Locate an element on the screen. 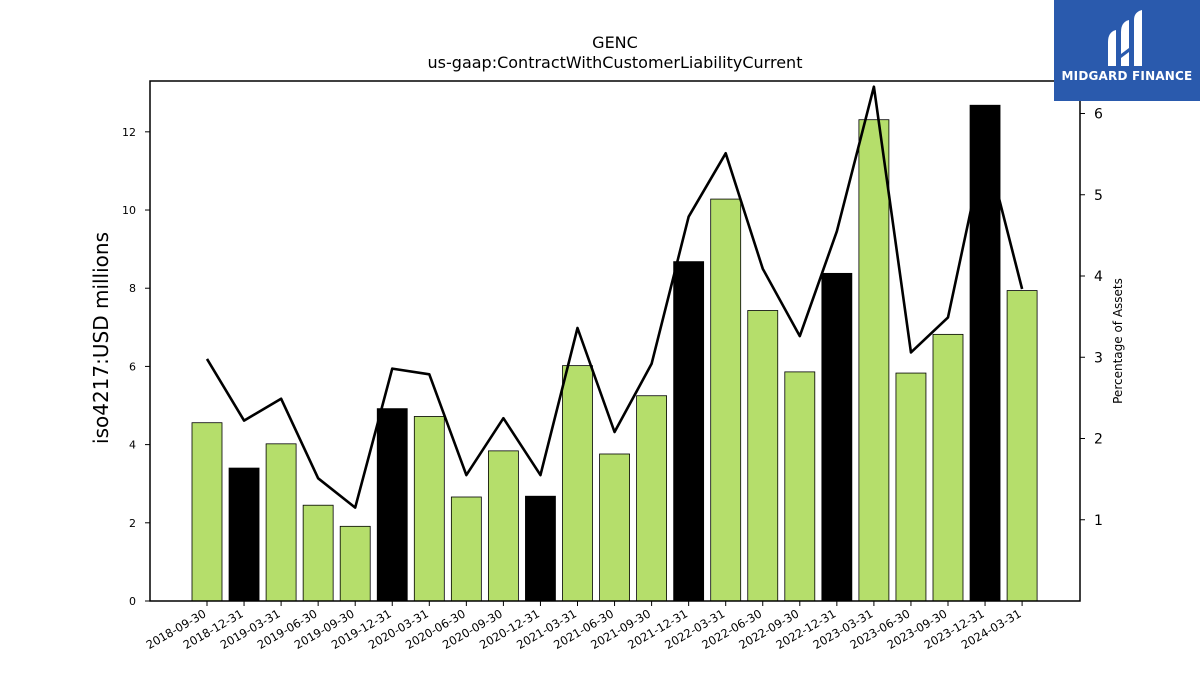  y-tick-label: 0 is located at coordinates (132, 601).